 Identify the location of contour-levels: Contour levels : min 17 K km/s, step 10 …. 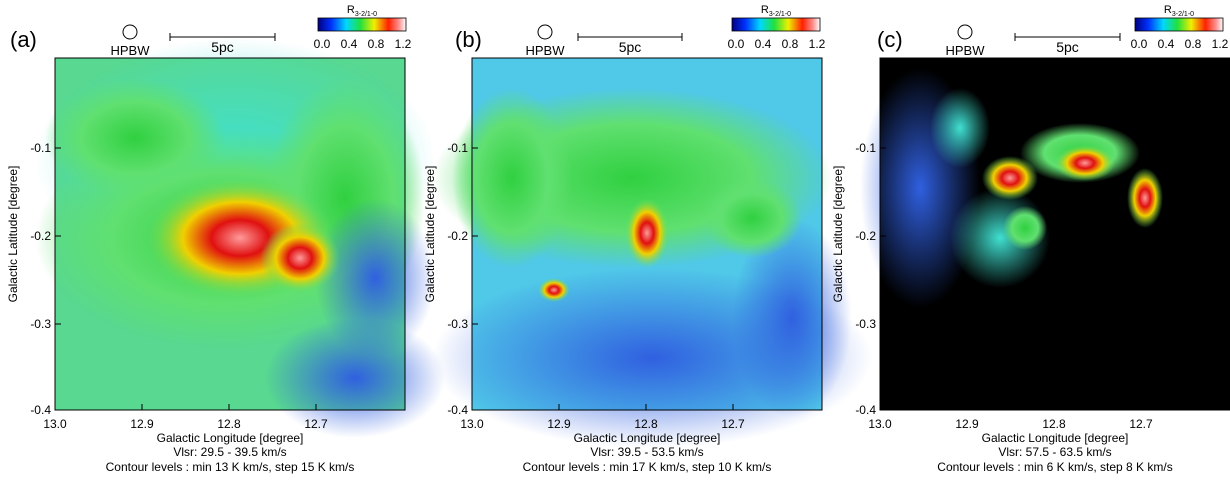
(647, 467).